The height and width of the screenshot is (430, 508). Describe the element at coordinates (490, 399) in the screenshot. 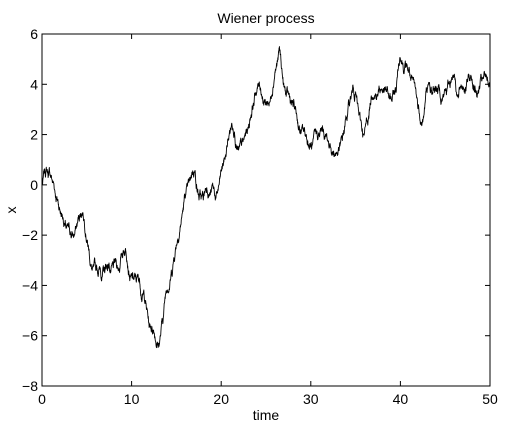

I see `x-tick-label: 50` at that location.